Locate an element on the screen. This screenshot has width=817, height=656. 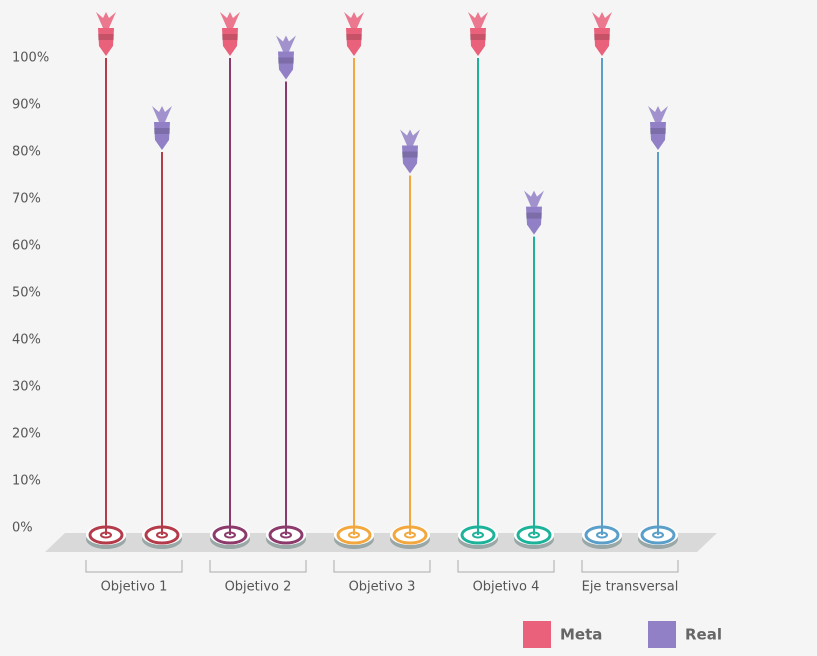
y-tick-label: 10% is located at coordinates (26, 481).